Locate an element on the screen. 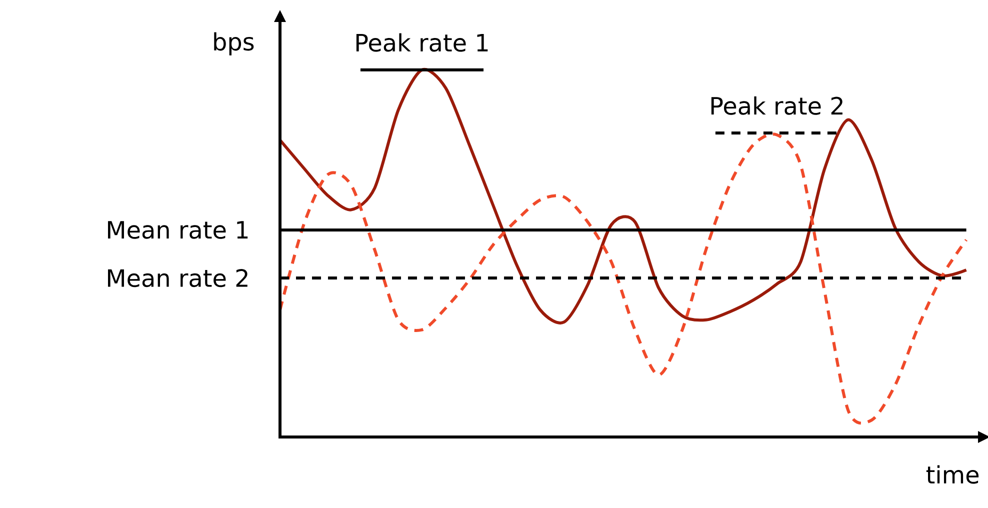 The width and height of the screenshot is (988, 508). annotation: Peak rate 1 is located at coordinates (422, 42).